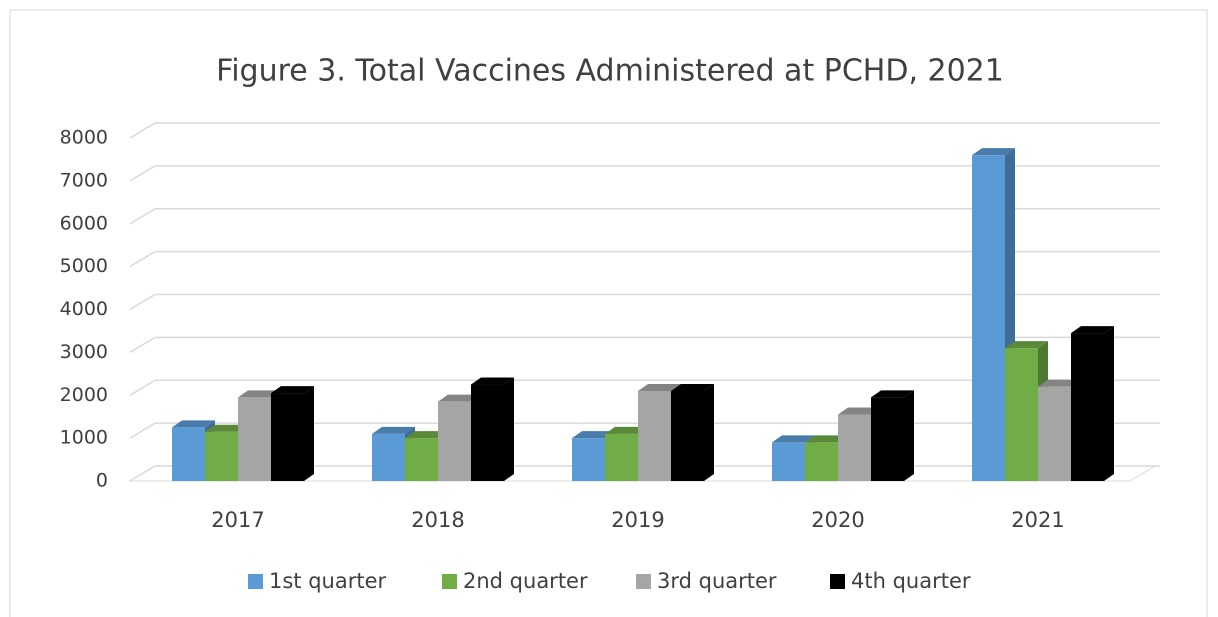 Image resolution: width=1218 pixels, height=617 pixels. I want to click on x-tick-label: 2020, so click(837, 520).